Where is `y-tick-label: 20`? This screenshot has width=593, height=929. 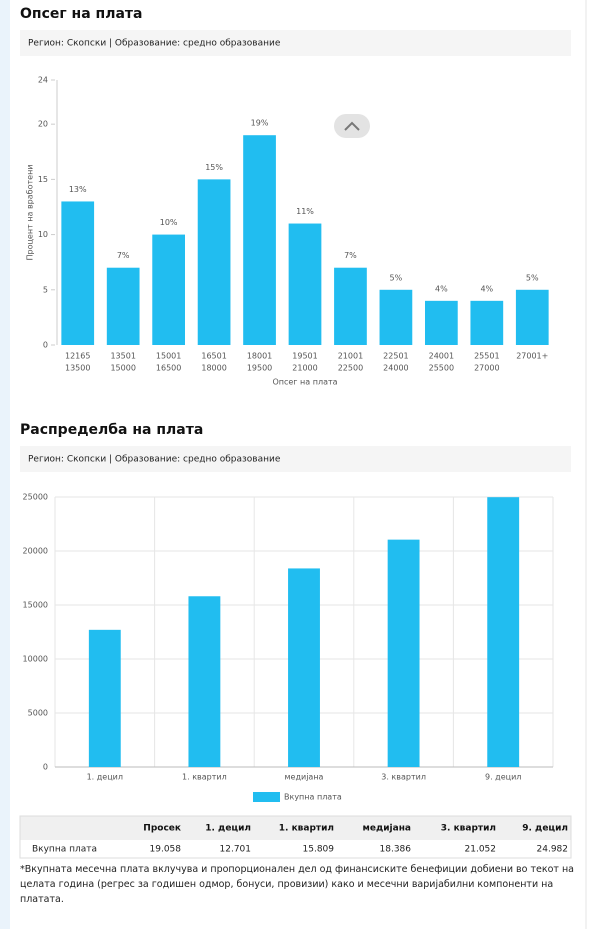
y-tick-label: 20 is located at coordinates (43, 124).